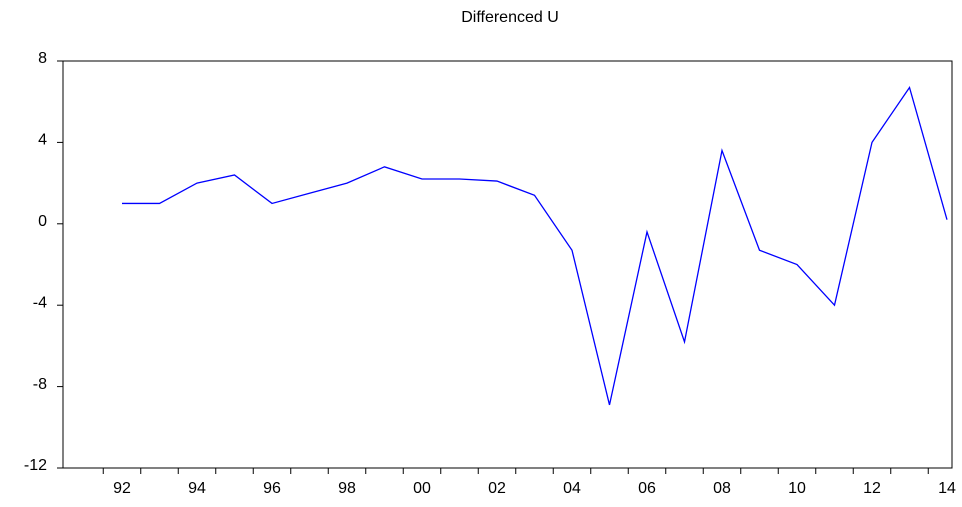 Image resolution: width=962 pixels, height=507 pixels. Describe the element at coordinates (35, 465) in the screenshot. I see `y-tick-label: -12` at that location.